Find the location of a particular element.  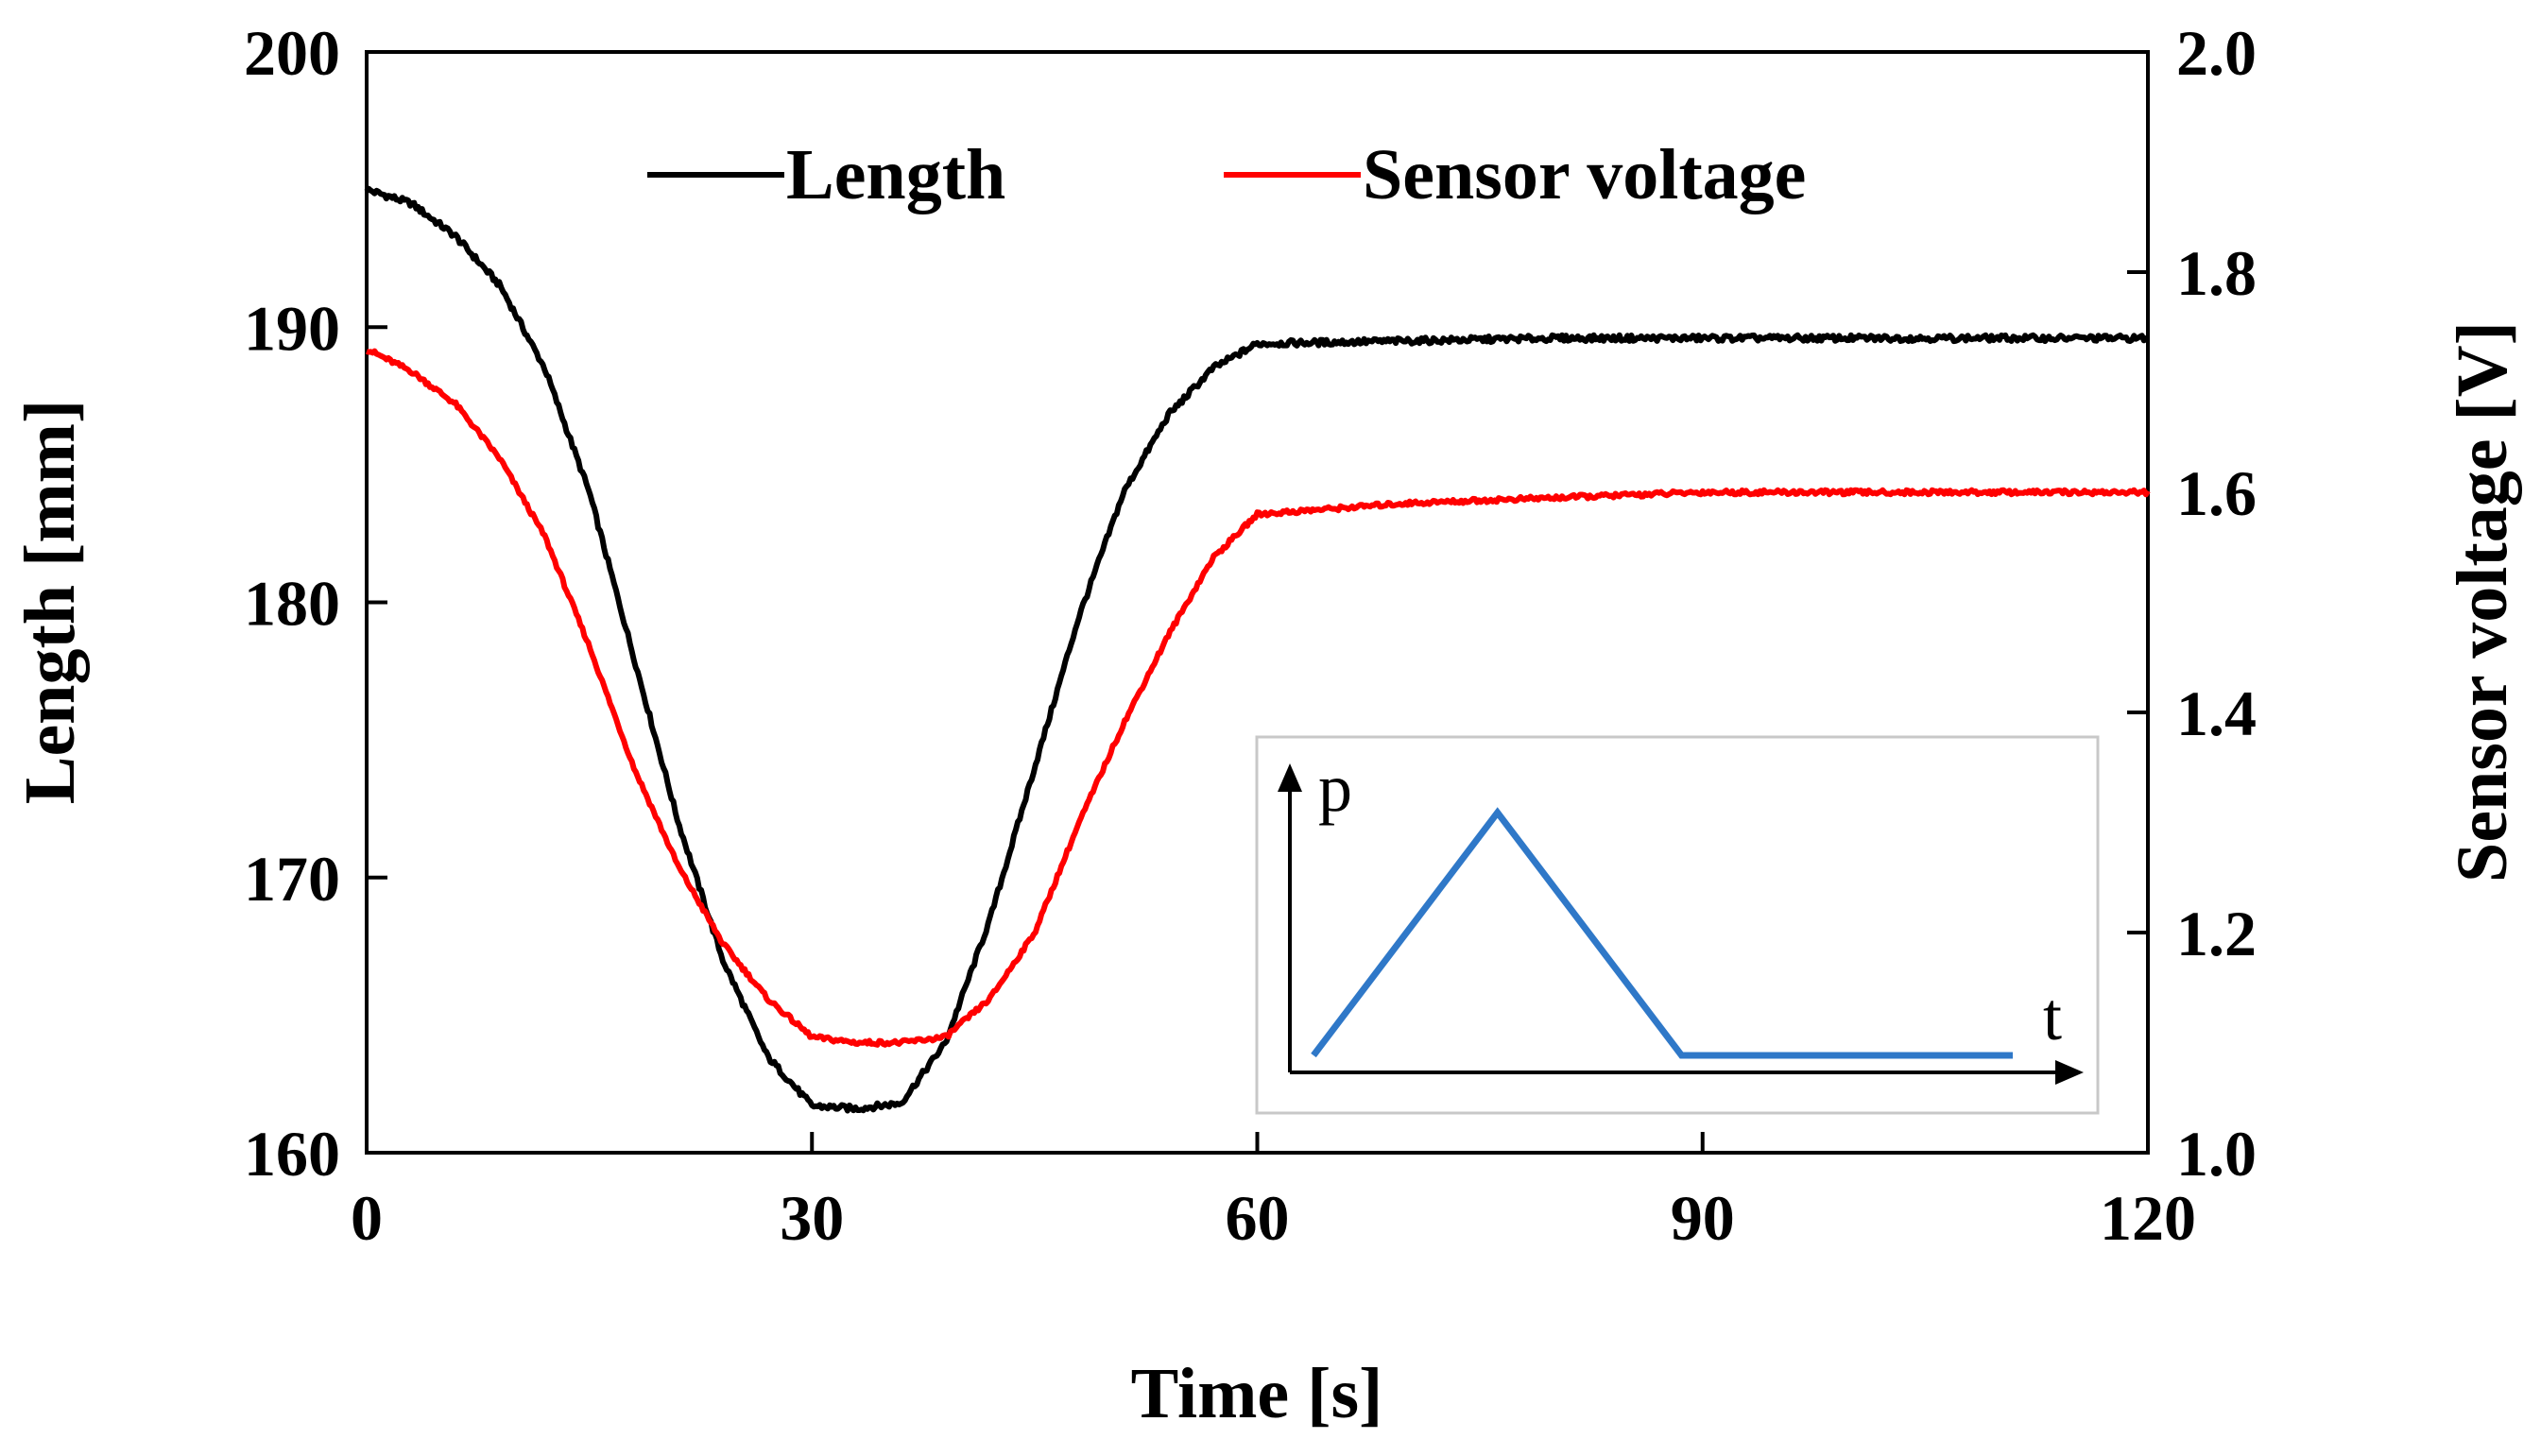

inset: p t is located at coordinates (1677, 925).